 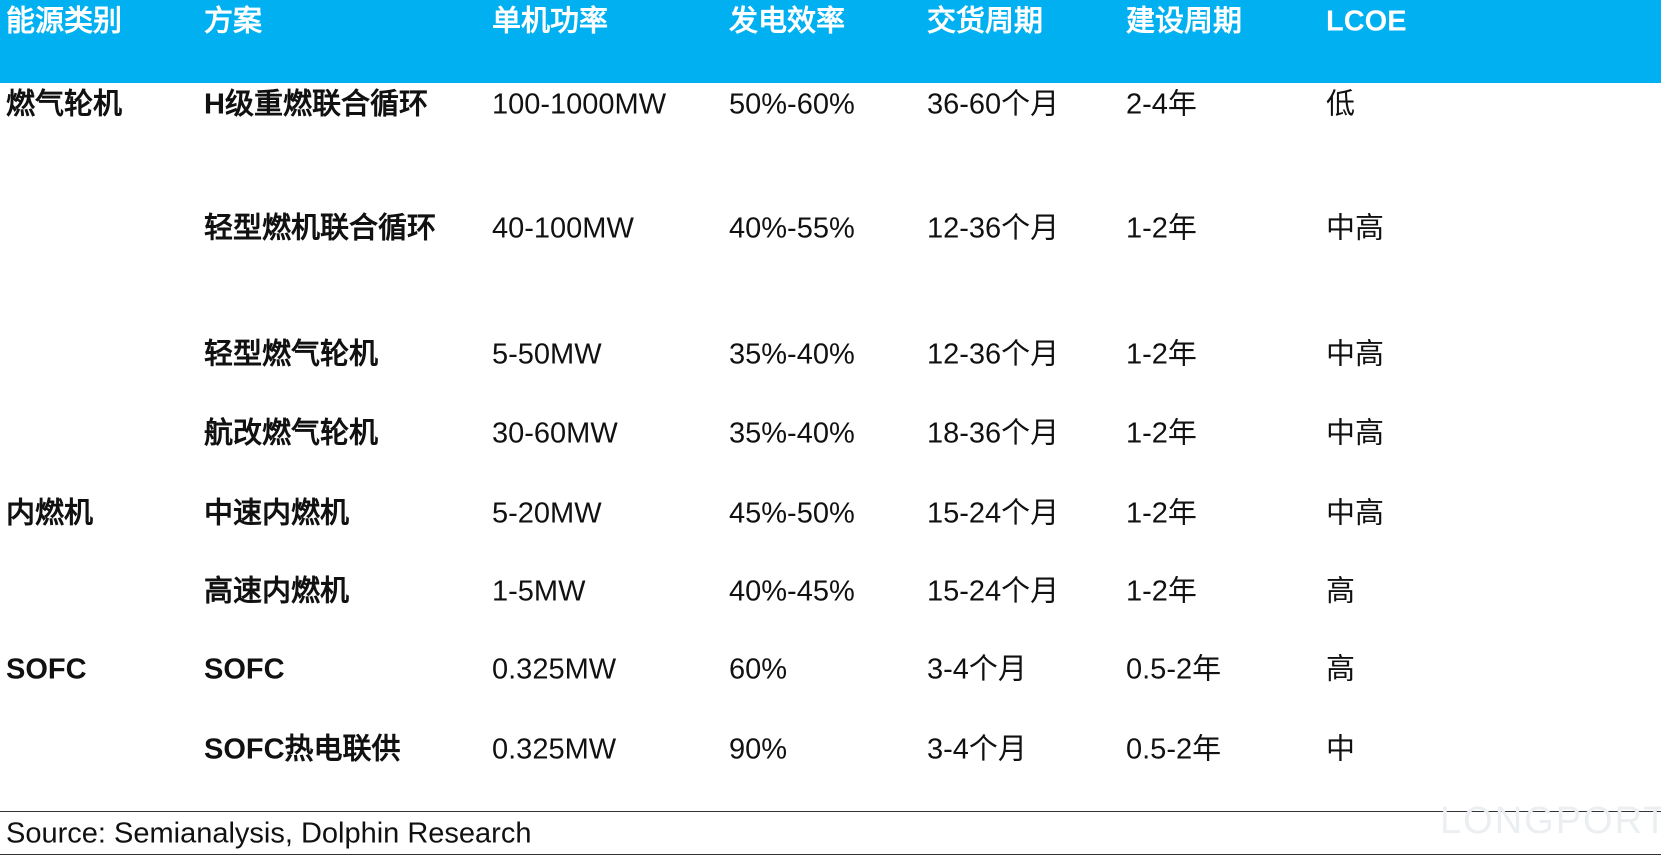 What do you see at coordinates (547, 354) in the screenshot?
I see `data-cell: 5-50MW` at bounding box center [547, 354].